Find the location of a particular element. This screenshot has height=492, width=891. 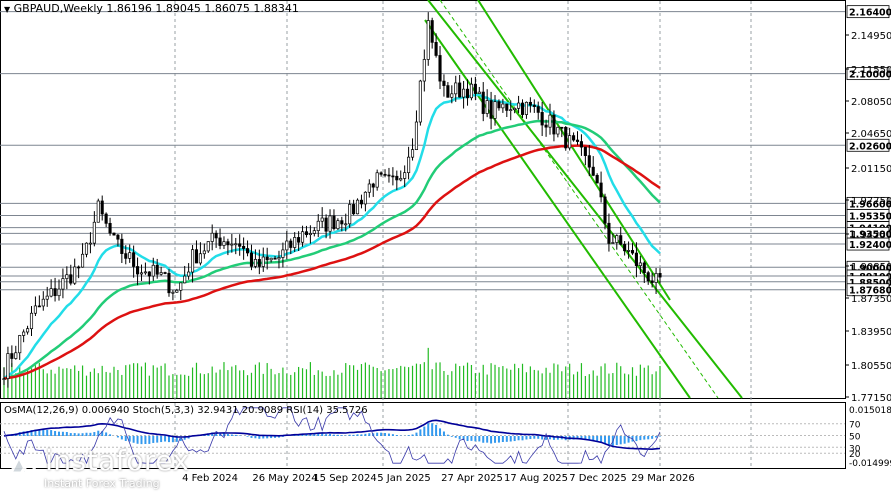

price-axis-label: 2.14950 is located at coordinates (871, 36).